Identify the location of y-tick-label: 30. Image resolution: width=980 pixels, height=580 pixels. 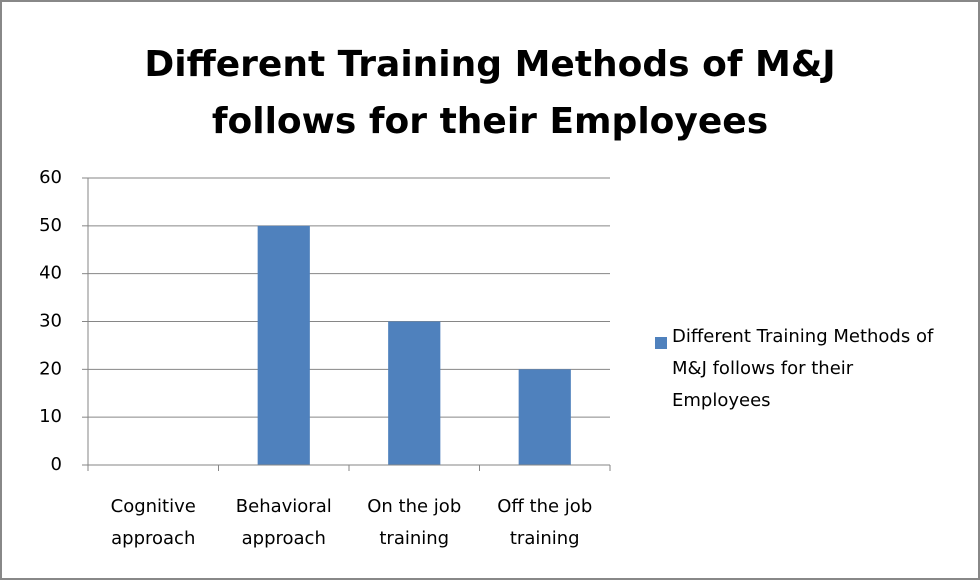
(50, 321).